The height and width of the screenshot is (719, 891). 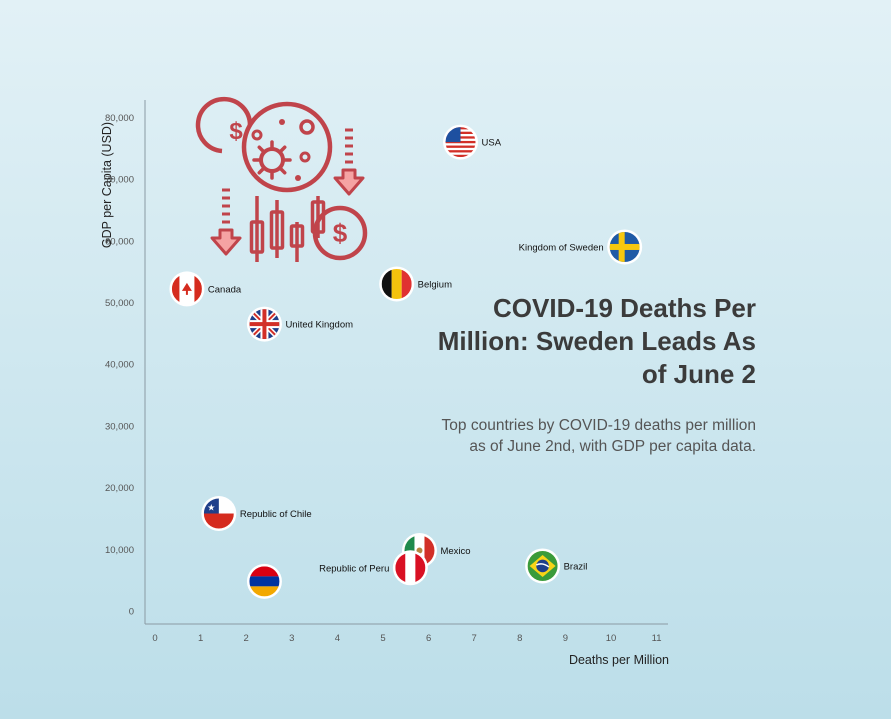 I want to click on data-point: USA, so click(x=472, y=142).